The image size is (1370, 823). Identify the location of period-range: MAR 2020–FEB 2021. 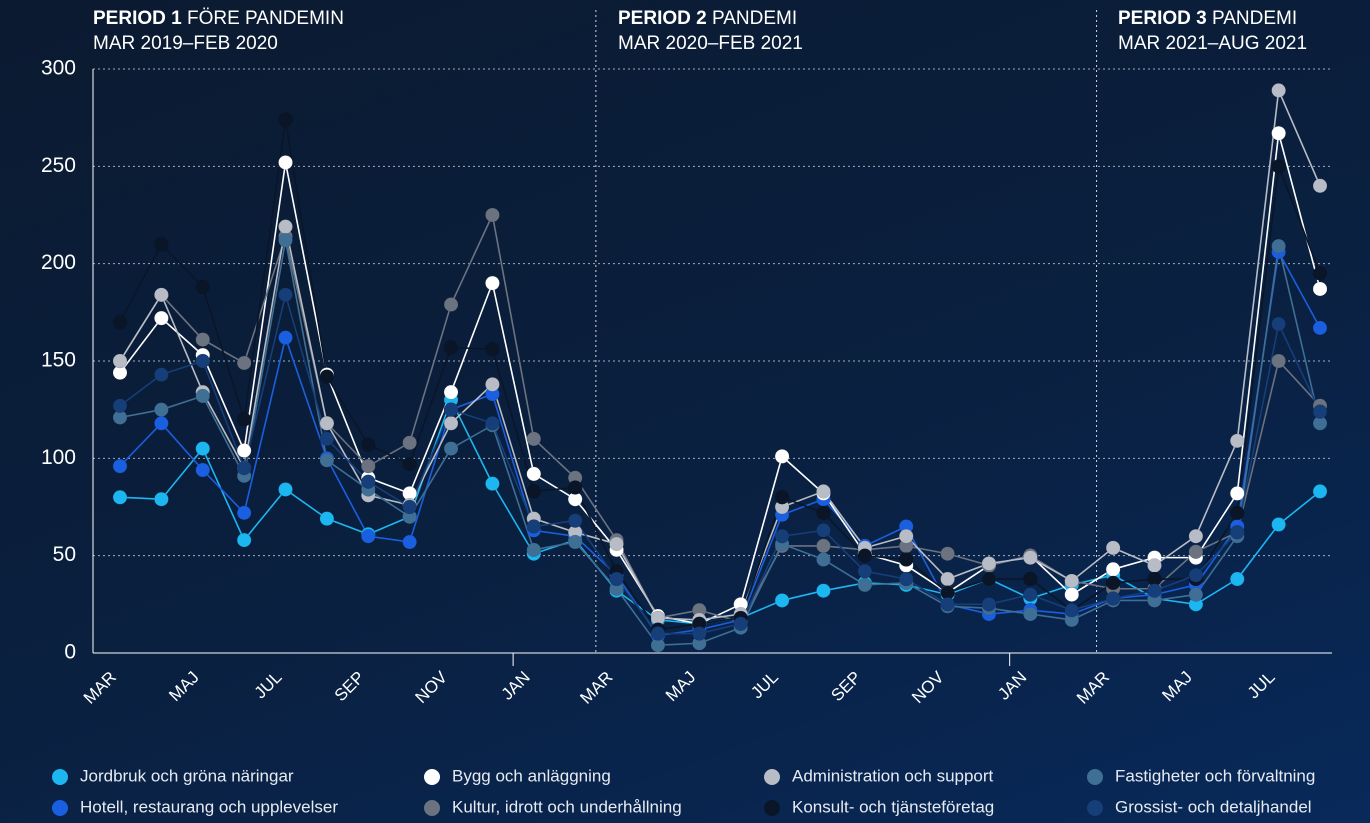
(710, 43).